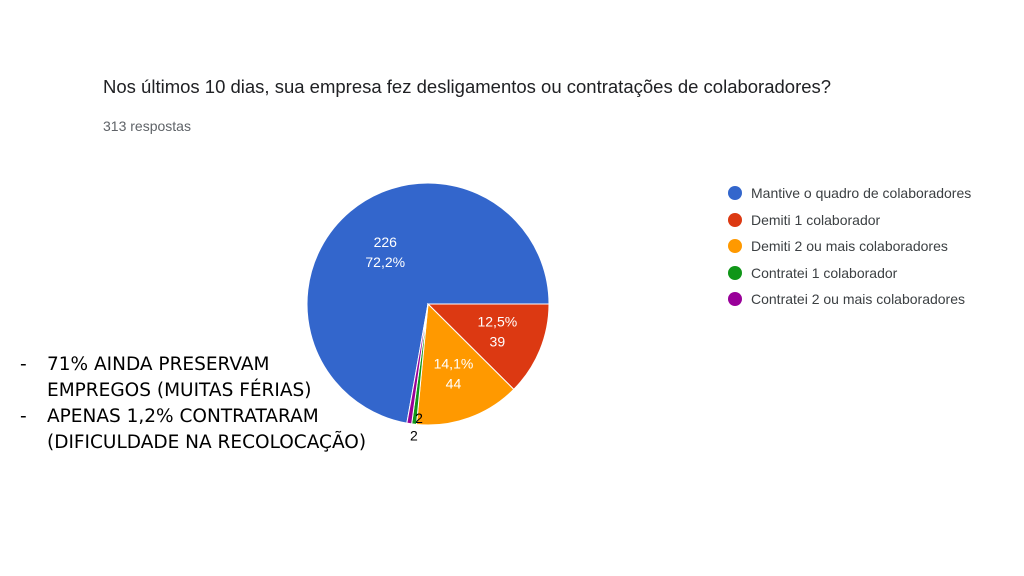 The height and width of the screenshot is (576, 1024). Describe the element at coordinates (816, 219) in the screenshot. I see `legend-label: Demiti 1 colaborador` at that location.